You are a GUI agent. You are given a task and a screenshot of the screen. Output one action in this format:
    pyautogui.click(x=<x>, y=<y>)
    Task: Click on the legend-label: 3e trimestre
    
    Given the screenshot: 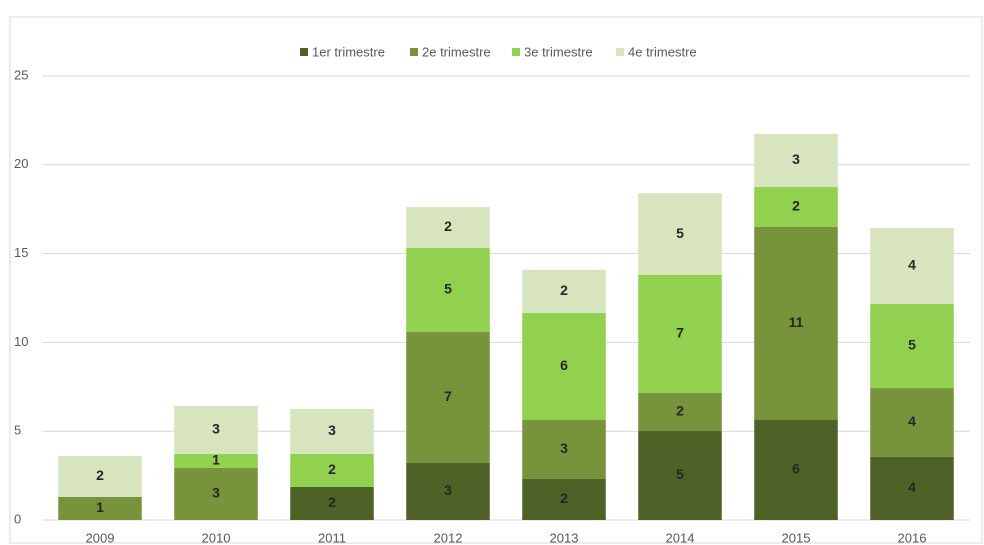 What is the action you would take?
    pyautogui.click(x=558, y=51)
    